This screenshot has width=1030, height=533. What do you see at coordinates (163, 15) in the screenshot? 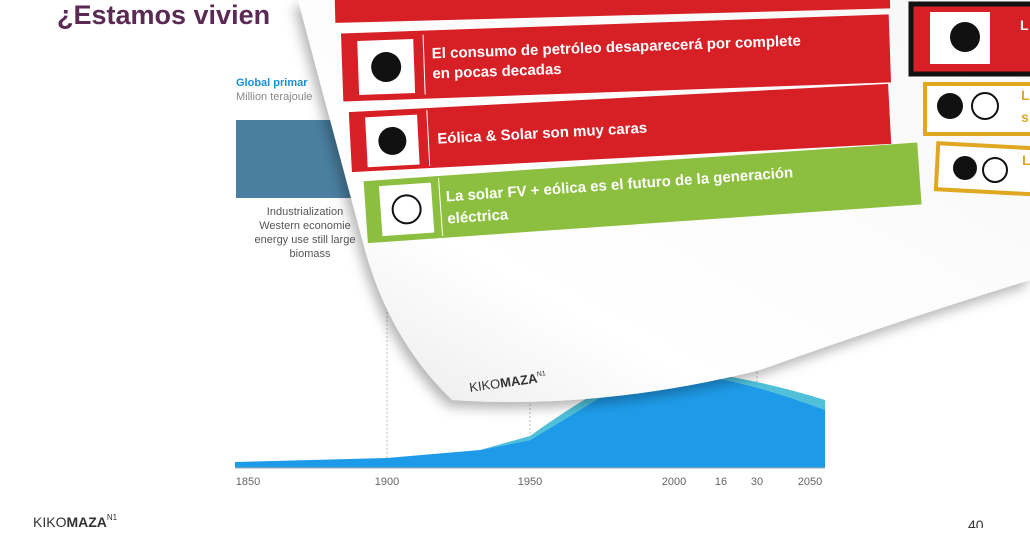
I see `slide-title: ¿Estamos vivien` at bounding box center [163, 15].